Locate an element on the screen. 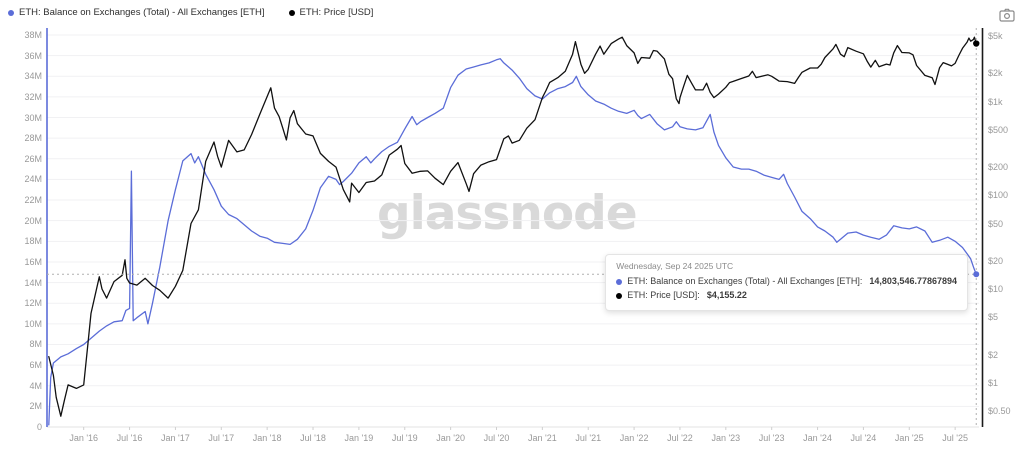 The width and height of the screenshot is (1024, 455). y-axis-right-label: $20 is located at coordinates (996, 260).